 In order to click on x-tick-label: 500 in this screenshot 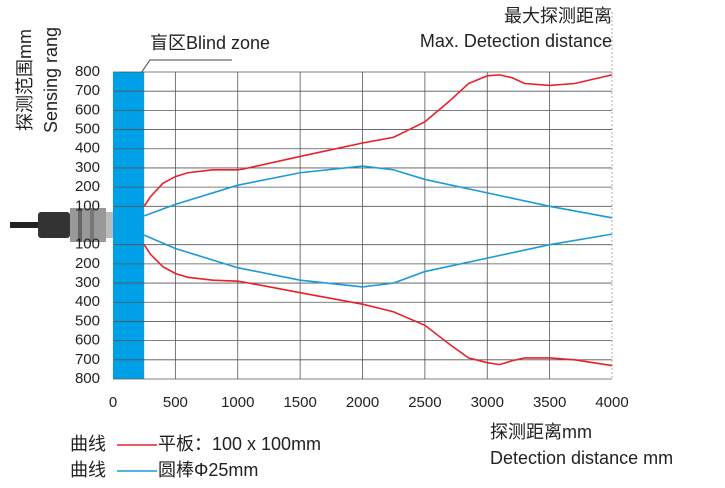, I will do `click(175, 402)`.